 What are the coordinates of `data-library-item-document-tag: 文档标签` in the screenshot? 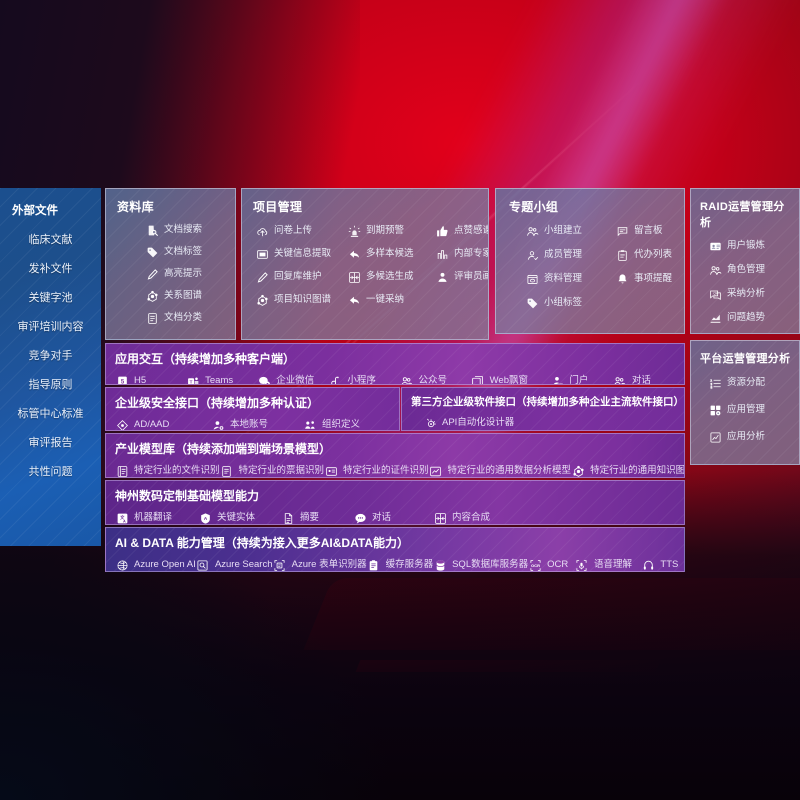 It's located at (186, 252).